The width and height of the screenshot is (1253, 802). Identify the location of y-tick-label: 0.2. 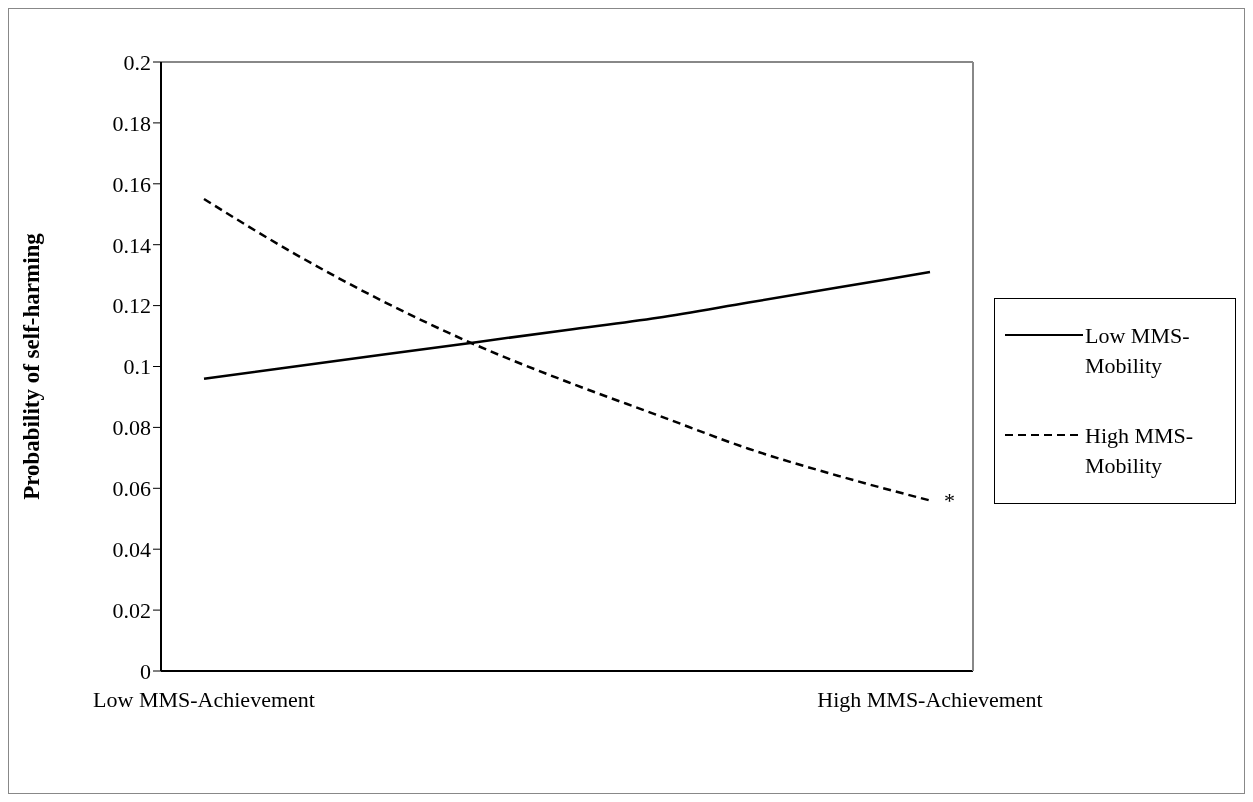
(137, 62).